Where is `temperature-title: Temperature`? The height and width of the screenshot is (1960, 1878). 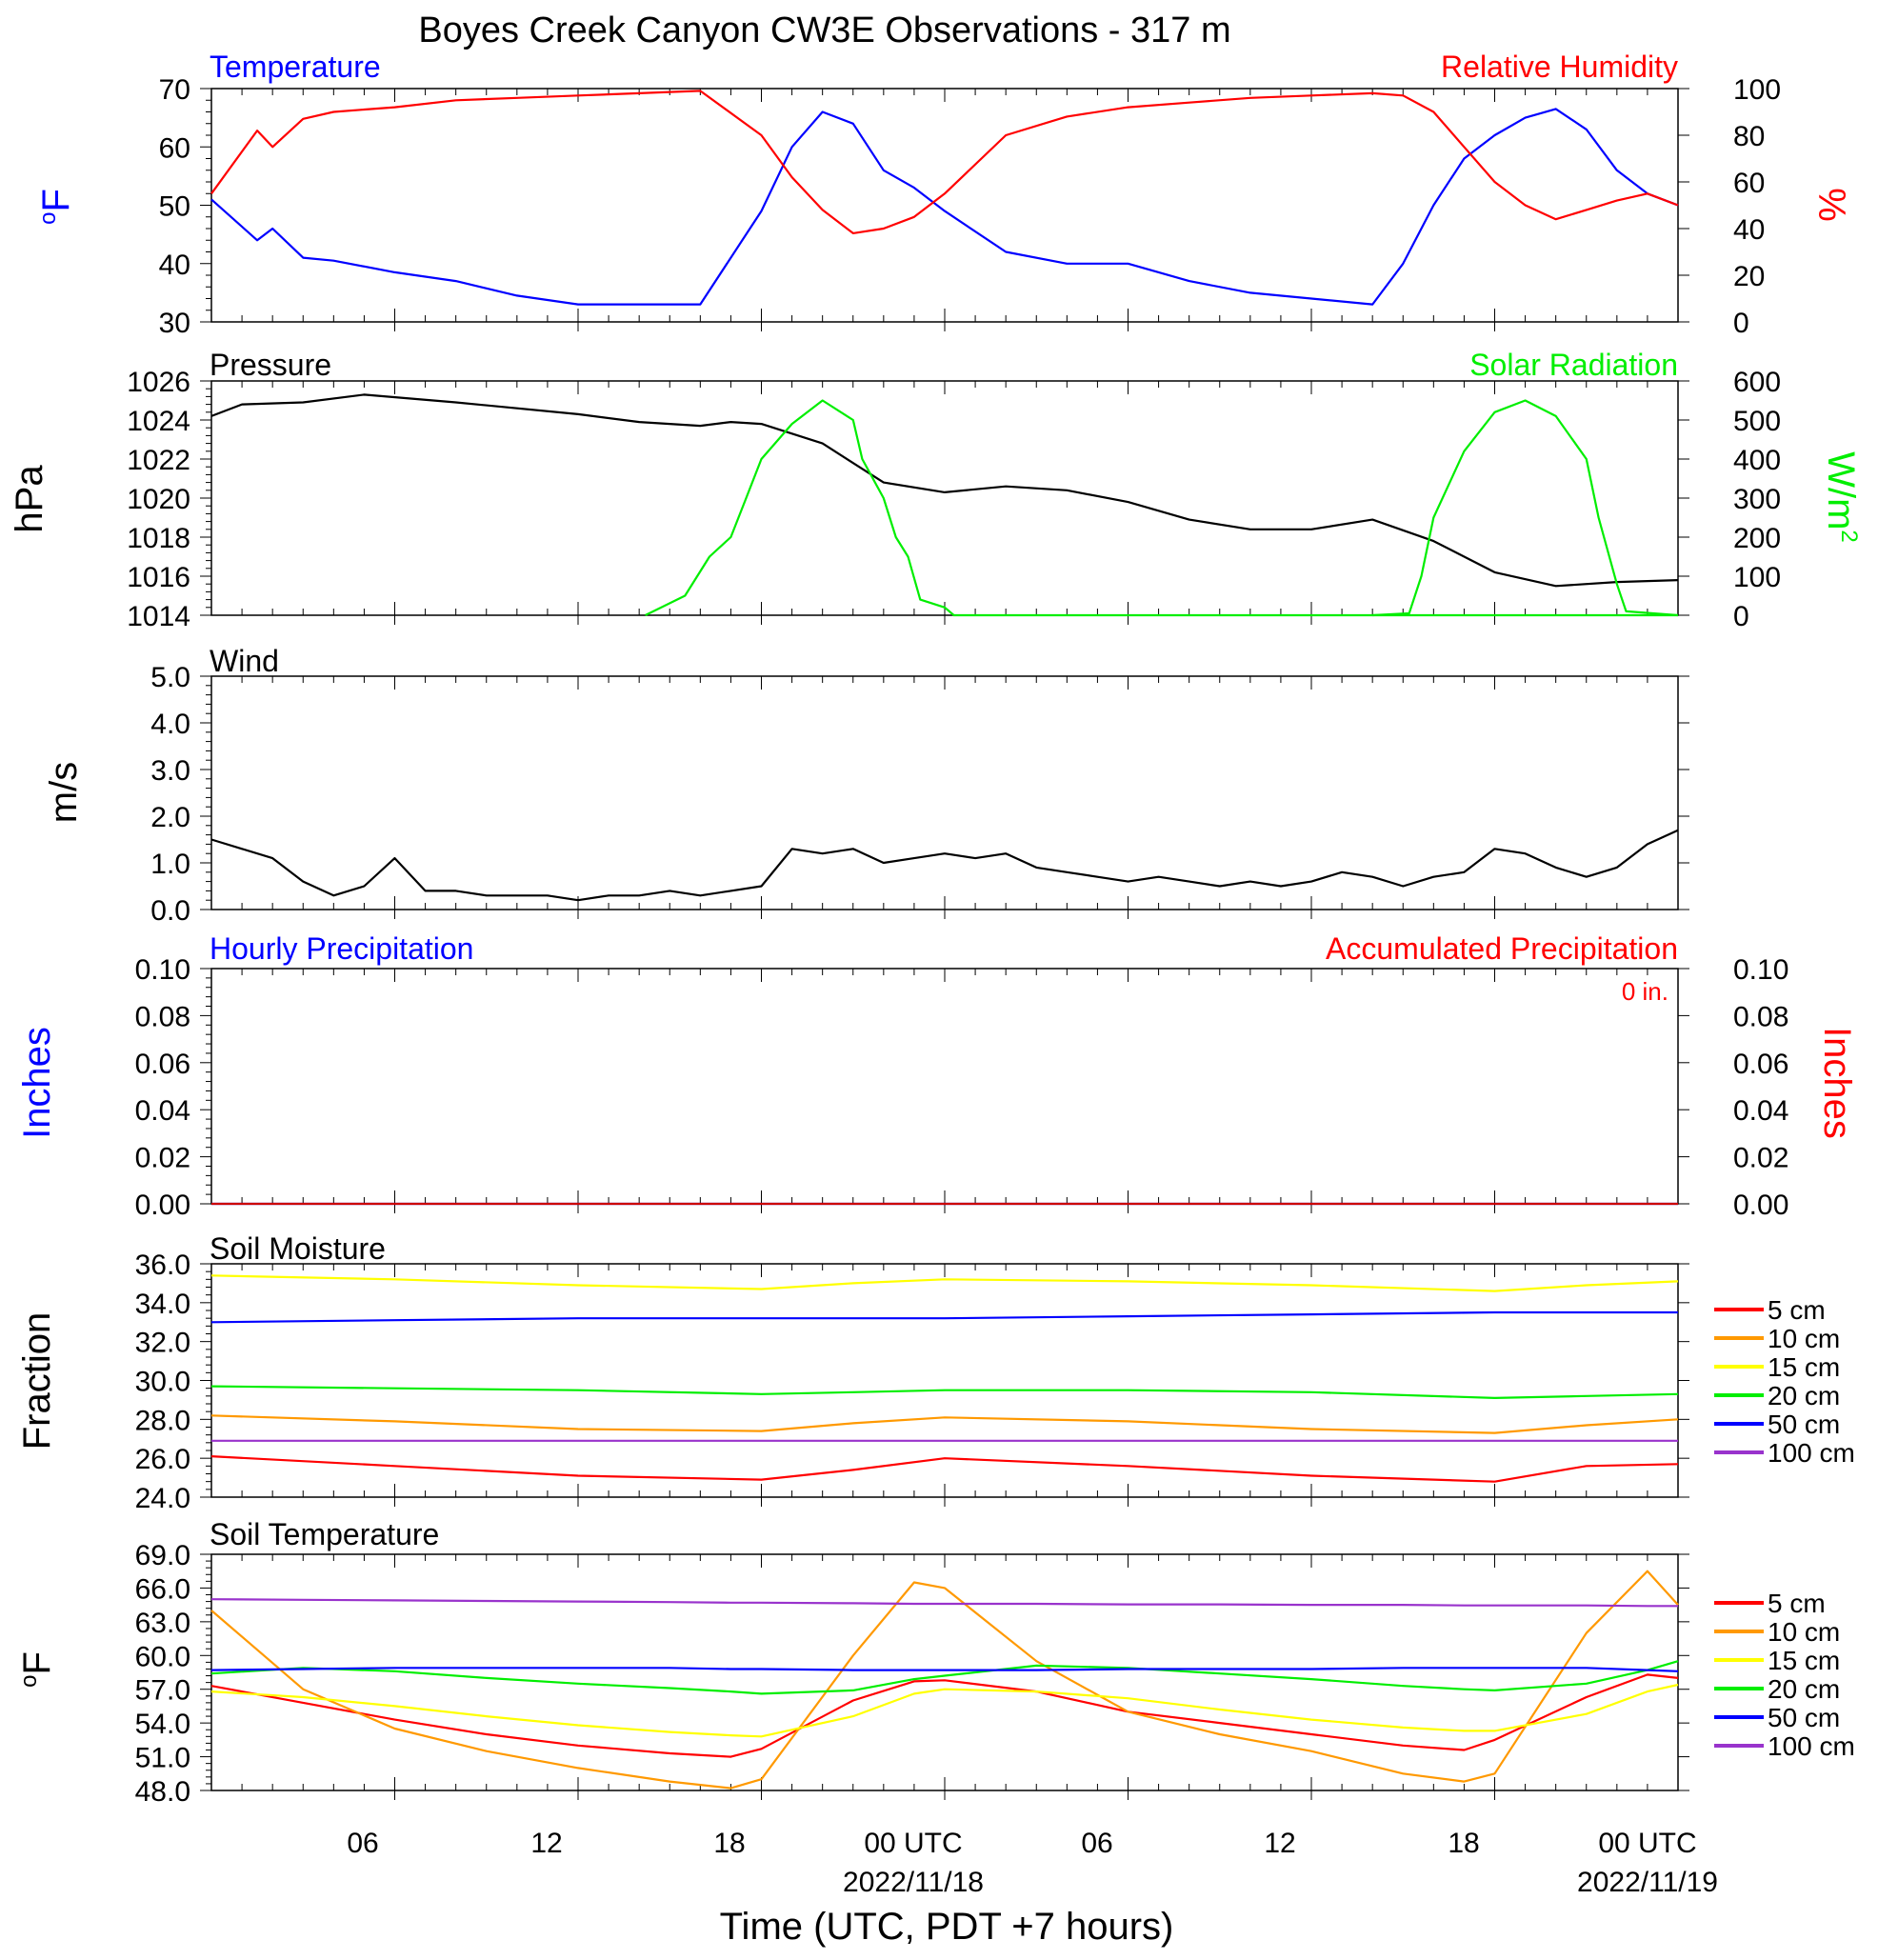
temperature-title: Temperature is located at coordinates (295, 67).